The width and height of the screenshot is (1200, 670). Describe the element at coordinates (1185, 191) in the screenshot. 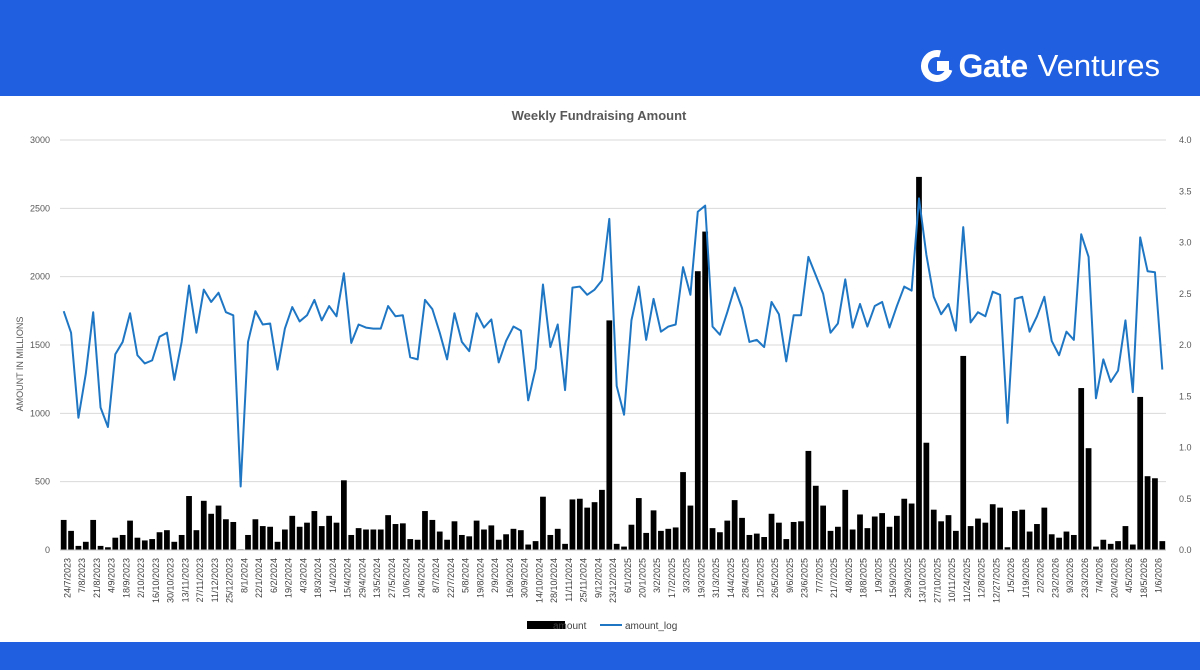

I see `y2-tick-label: 3.5` at that location.